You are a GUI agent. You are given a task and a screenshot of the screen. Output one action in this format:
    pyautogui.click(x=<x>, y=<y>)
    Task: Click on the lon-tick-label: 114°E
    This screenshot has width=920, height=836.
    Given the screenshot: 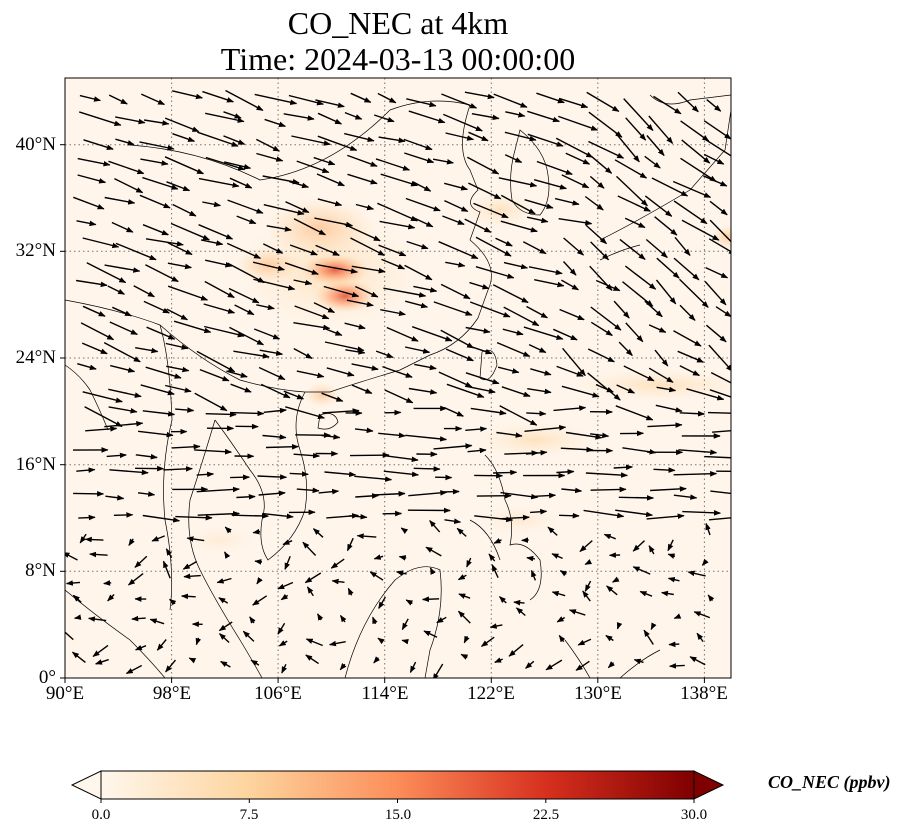 What is the action you would take?
    pyautogui.click(x=385, y=693)
    